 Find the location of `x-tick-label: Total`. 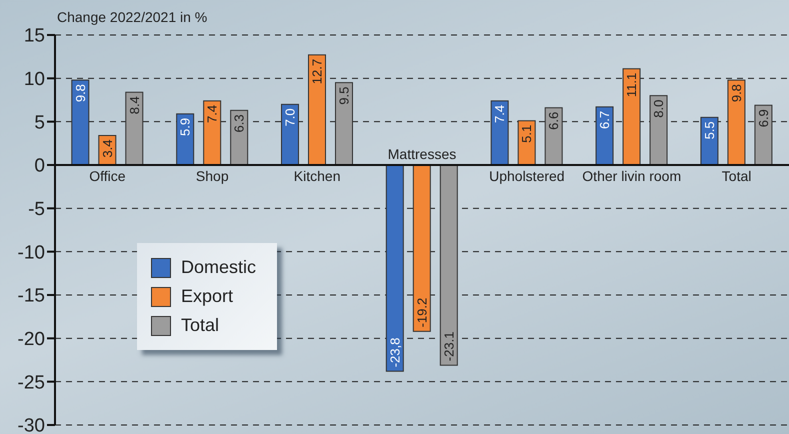

x-tick-label: Total is located at coordinates (737, 176).